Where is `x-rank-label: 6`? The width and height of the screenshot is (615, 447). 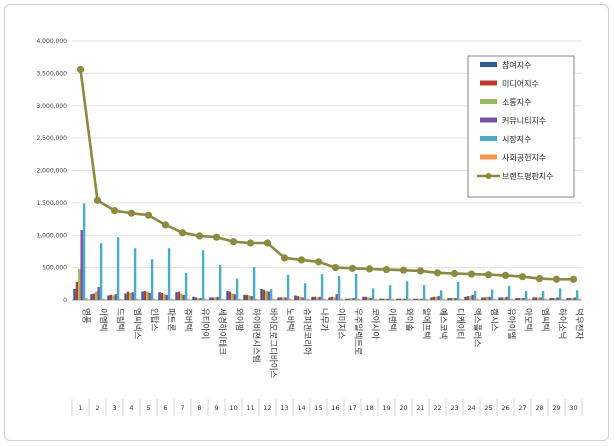 x-rank-label: 6 is located at coordinates (165, 408).